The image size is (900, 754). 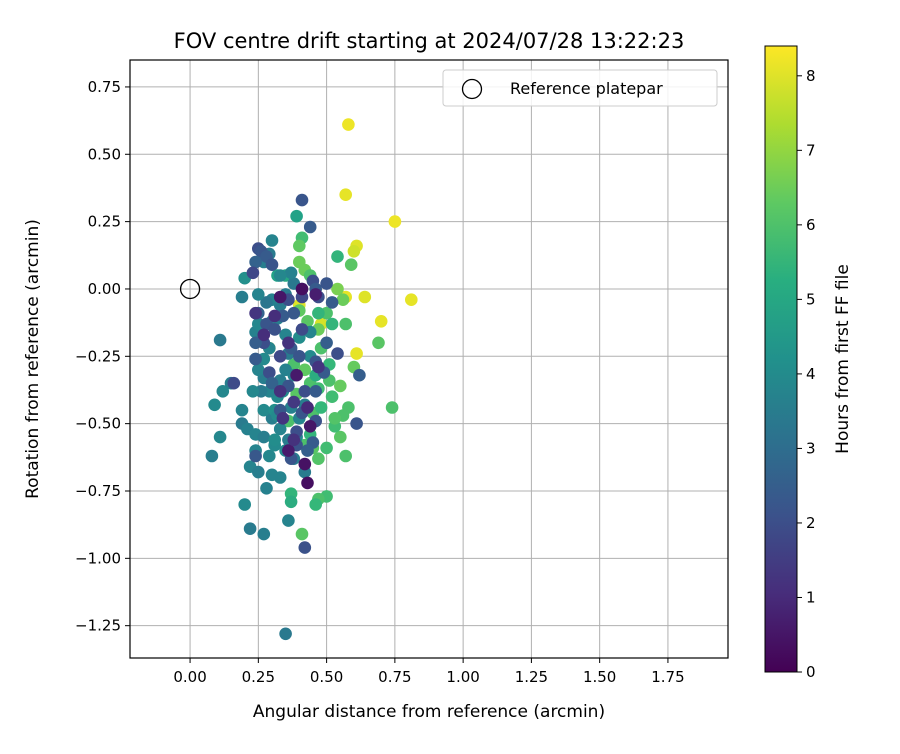 What do you see at coordinates (98, 626) in the screenshot?
I see `y-tick-label: −1.25` at bounding box center [98, 626].